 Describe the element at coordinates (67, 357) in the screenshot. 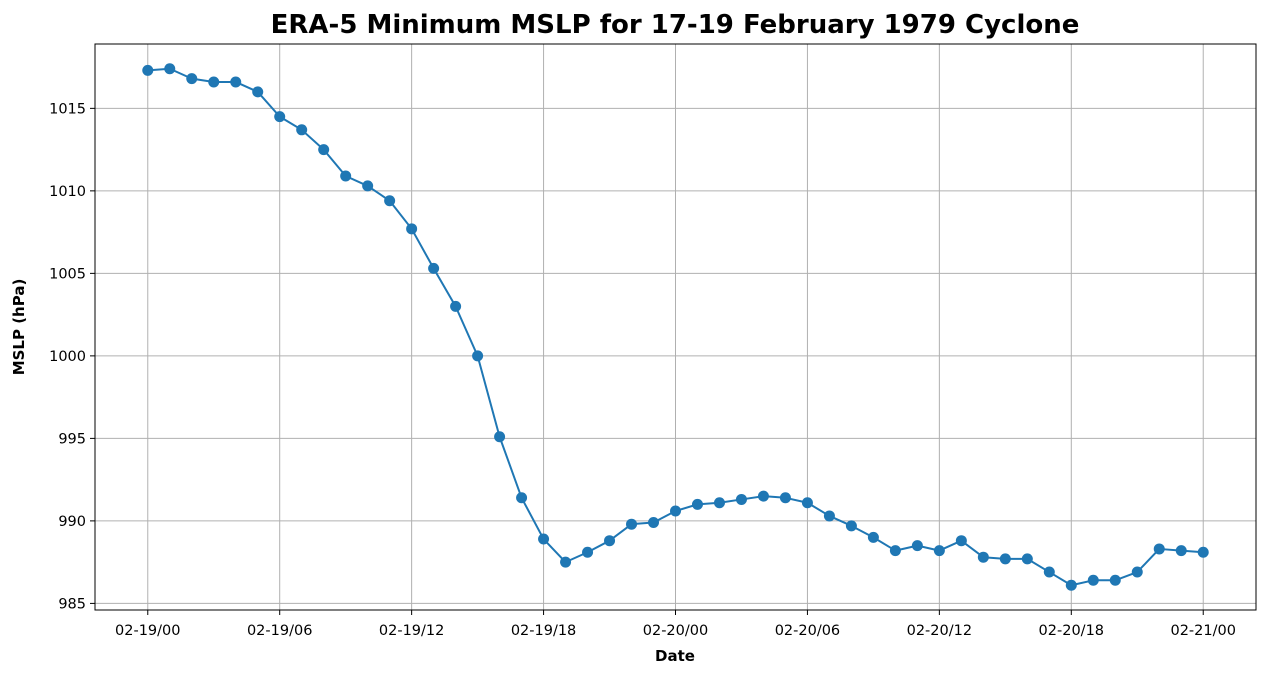

I see `y-tick-label: 1000` at that location.